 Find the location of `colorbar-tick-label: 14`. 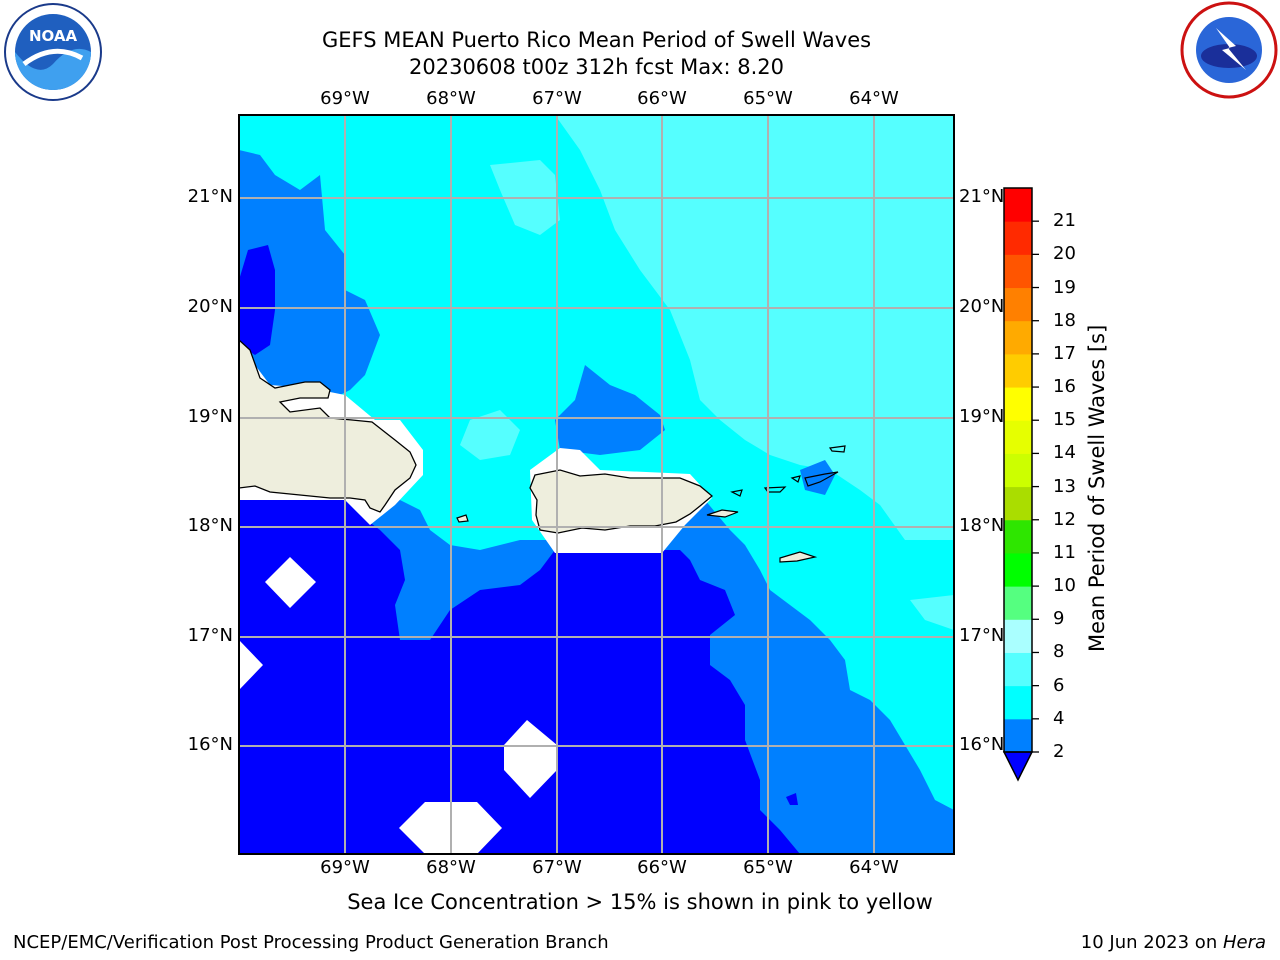

colorbar-tick-label: 14 is located at coordinates (1064, 453).